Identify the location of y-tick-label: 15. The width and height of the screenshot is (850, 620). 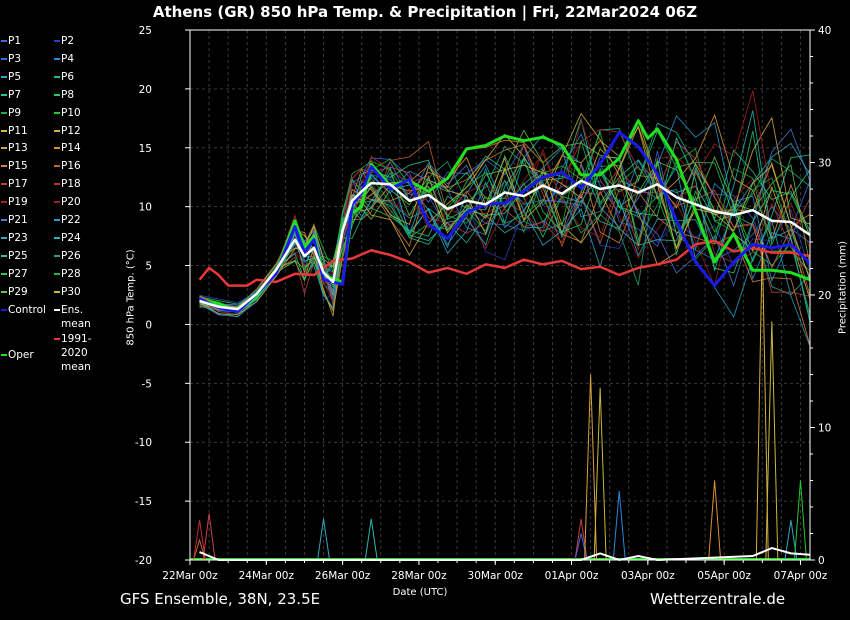
(145, 149).